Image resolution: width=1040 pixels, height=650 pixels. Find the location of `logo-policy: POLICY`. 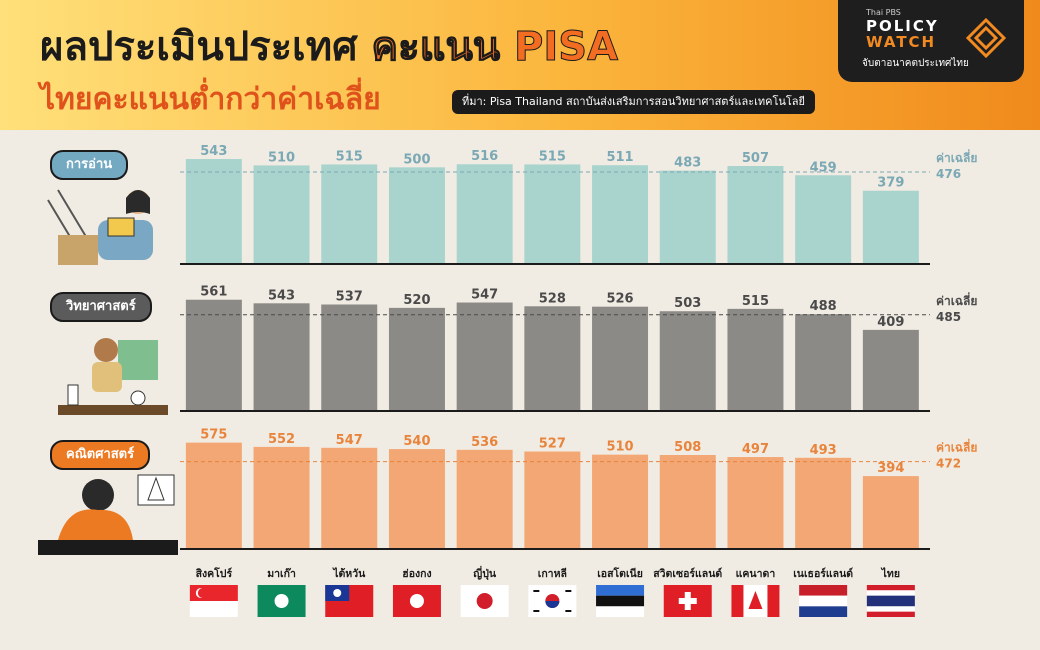

logo-policy: POLICY is located at coordinates (902, 26).